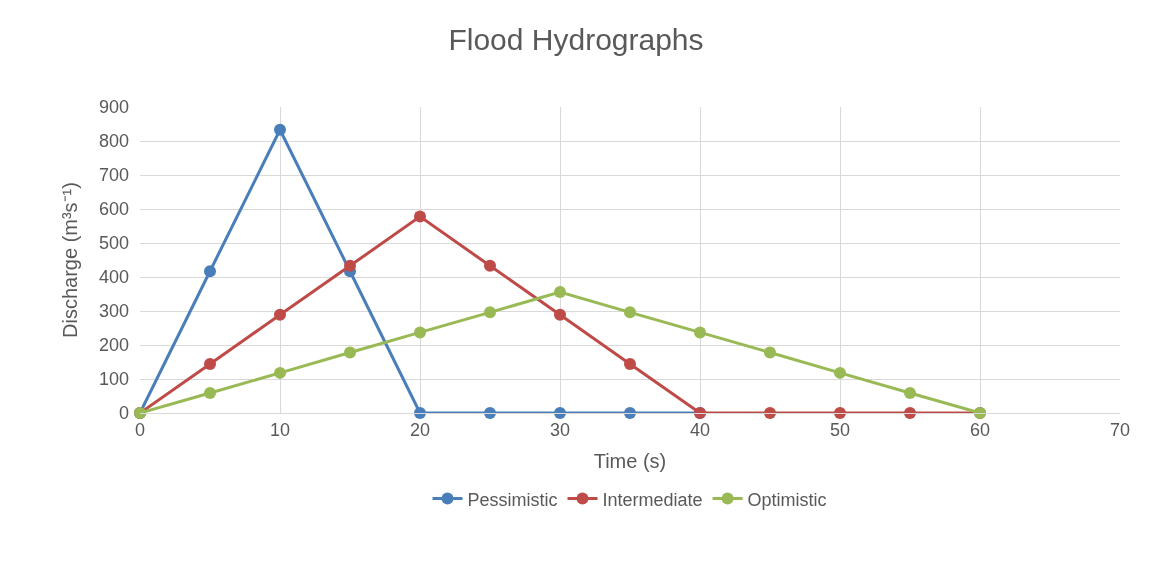 The image size is (1152, 588). What do you see at coordinates (512, 499) in the screenshot?
I see `legend-label: Pessimistic` at bounding box center [512, 499].